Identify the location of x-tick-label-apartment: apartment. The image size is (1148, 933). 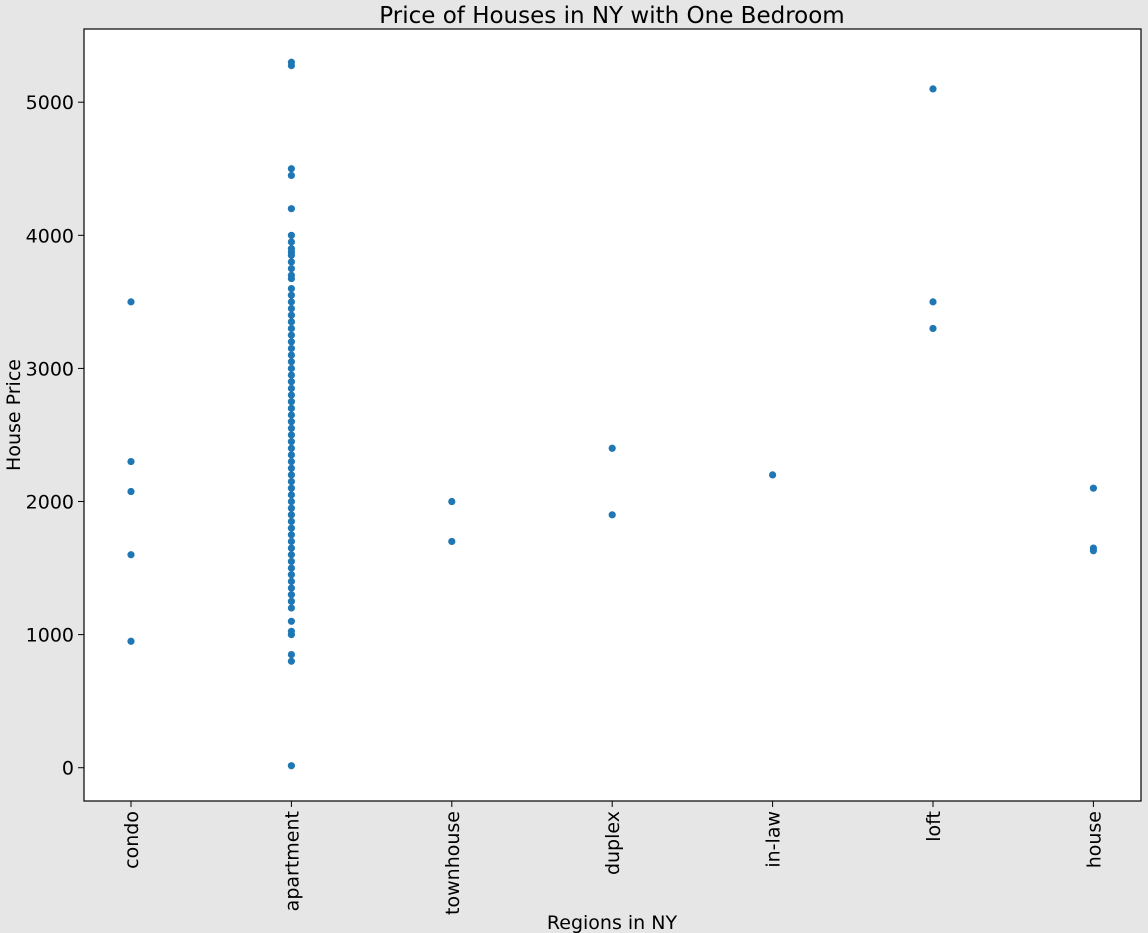
(292, 861).